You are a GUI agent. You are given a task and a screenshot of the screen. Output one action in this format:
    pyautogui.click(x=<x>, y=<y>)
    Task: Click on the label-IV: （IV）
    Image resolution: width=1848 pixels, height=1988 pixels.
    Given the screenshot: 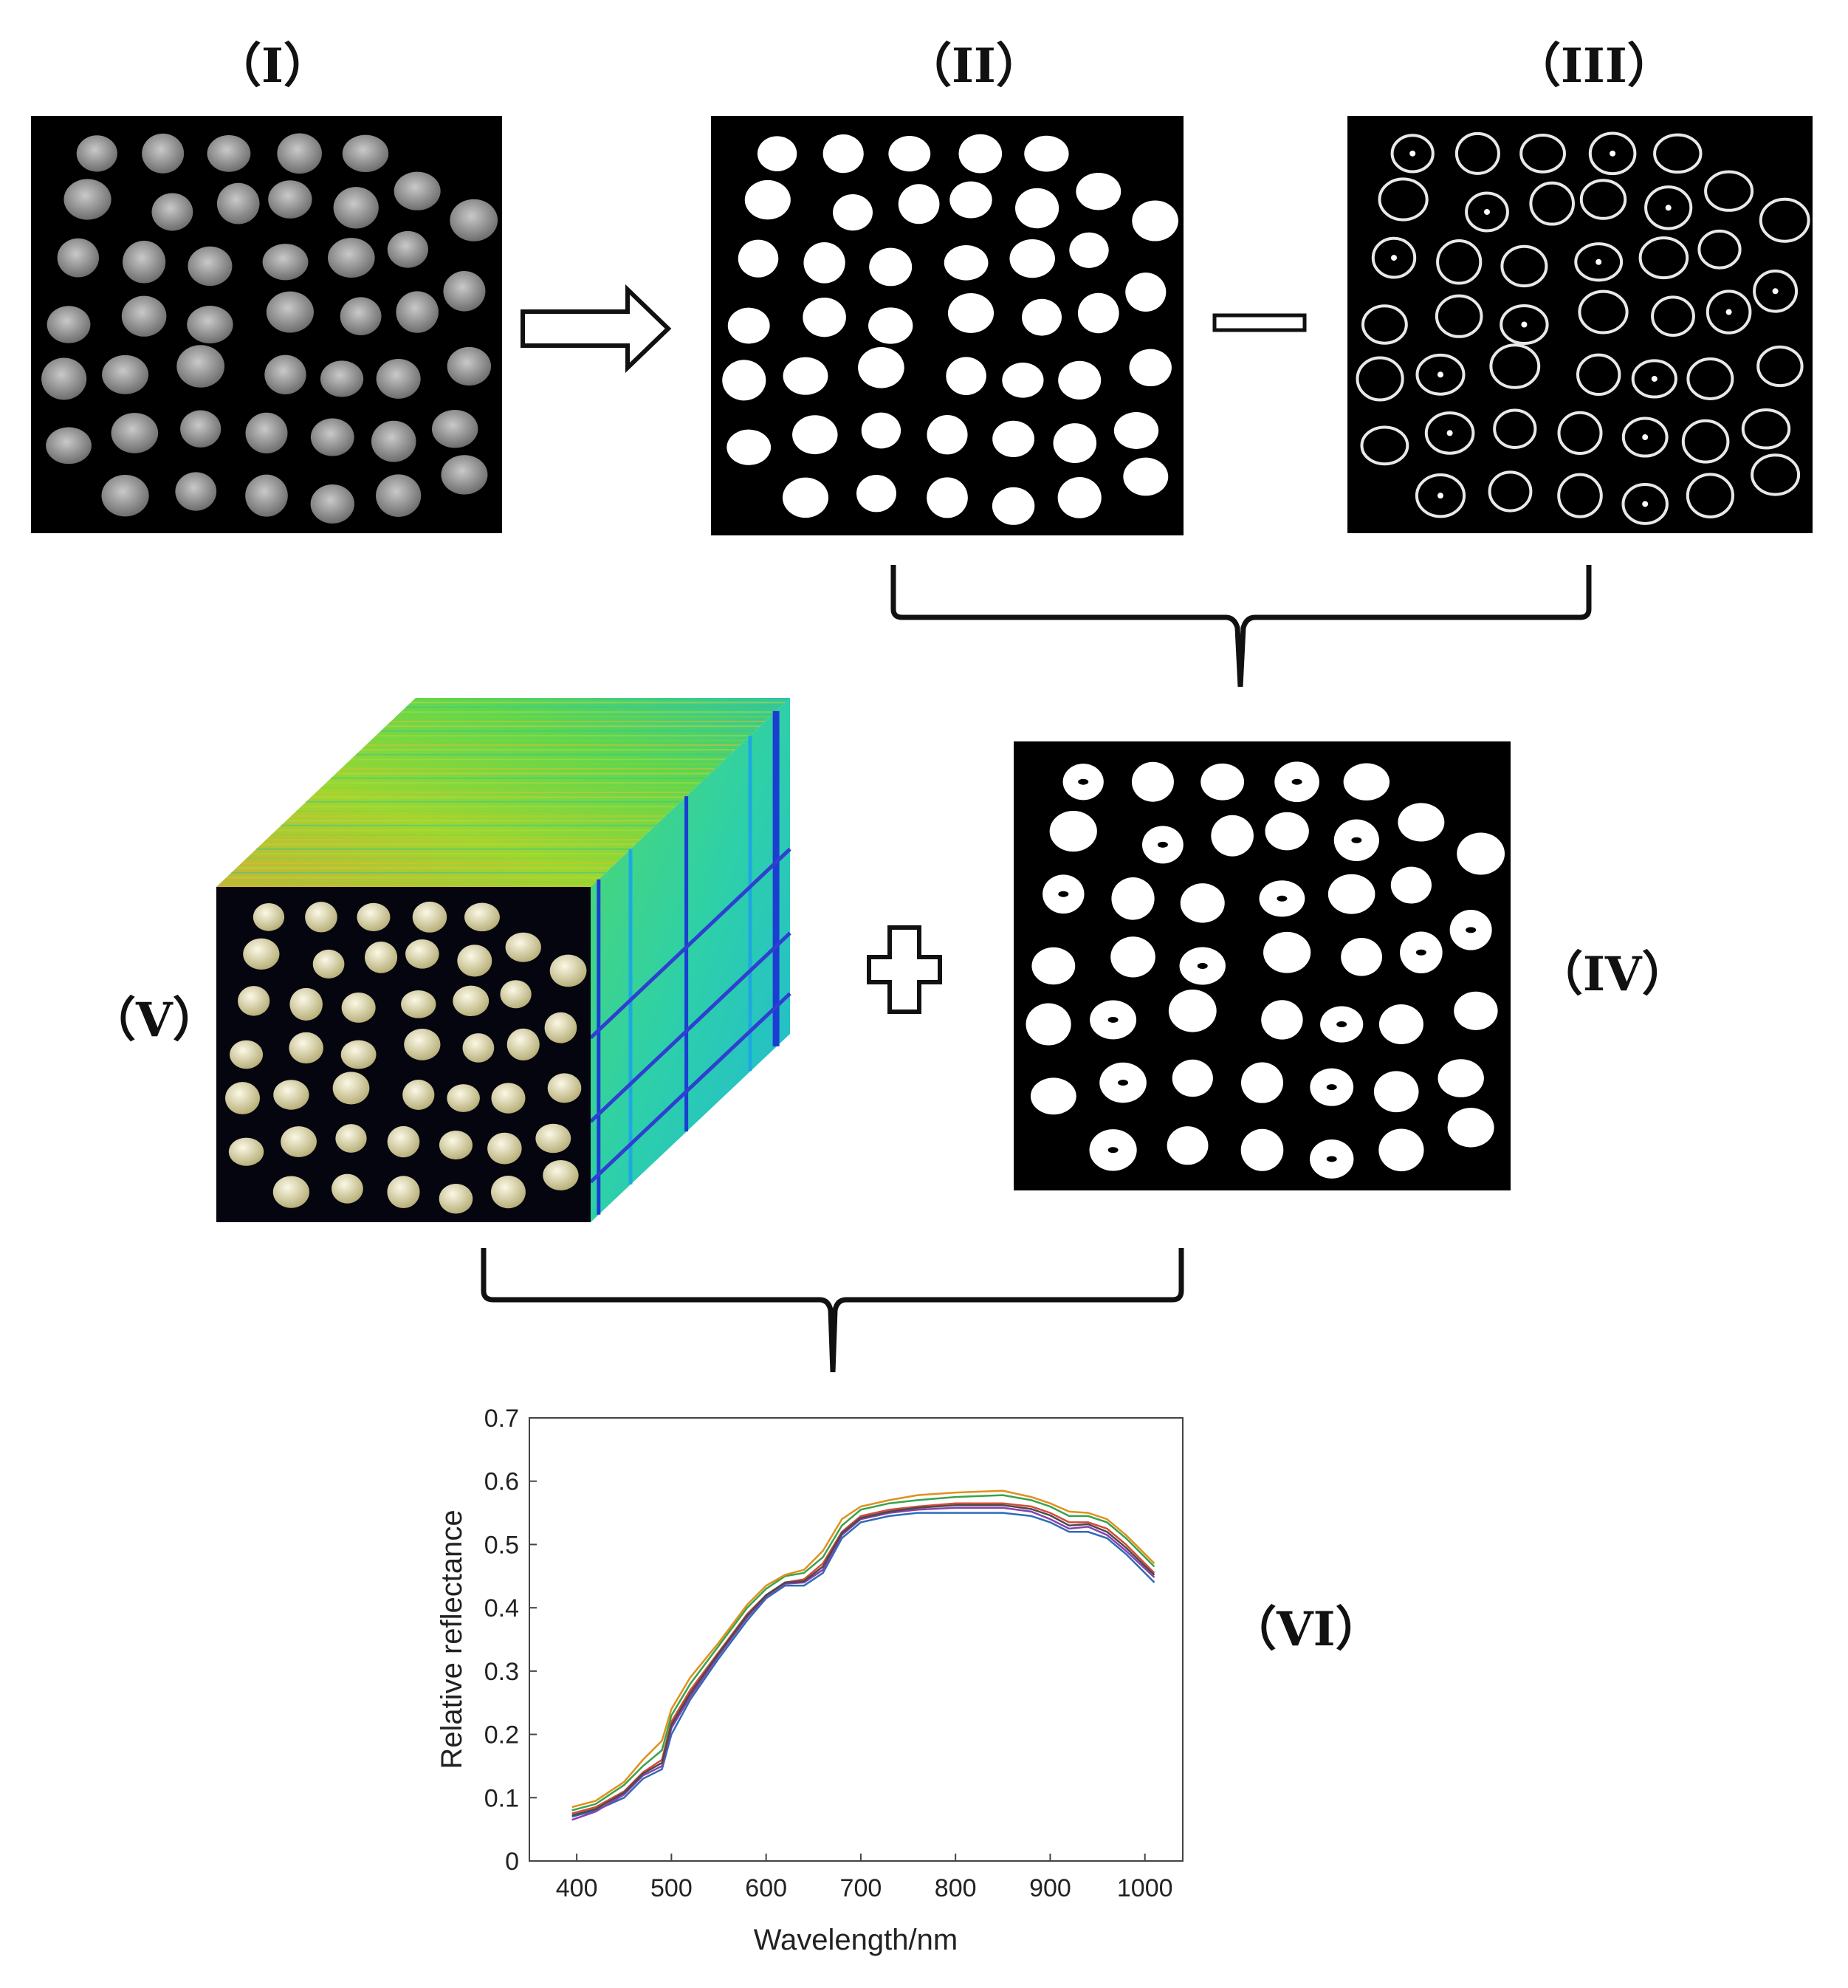 What is the action you would take?
    pyautogui.click(x=1612, y=975)
    